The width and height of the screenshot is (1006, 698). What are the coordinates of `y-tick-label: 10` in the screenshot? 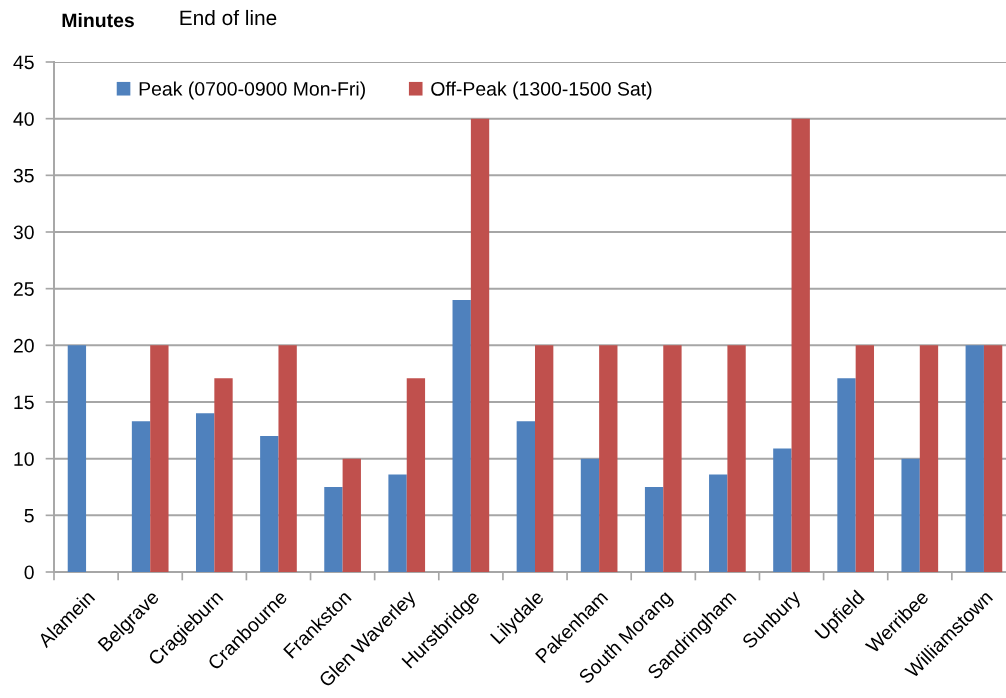 It's located at (24, 459).